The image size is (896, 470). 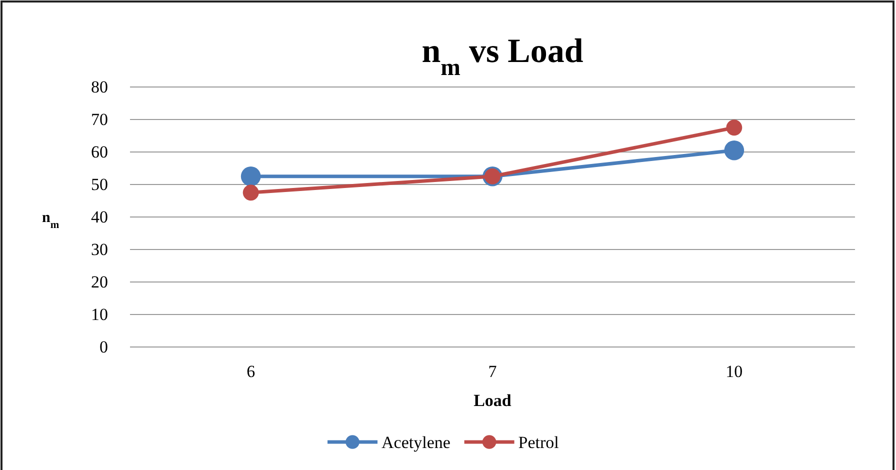 I want to click on y-tick-label: 70, so click(x=99, y=119).